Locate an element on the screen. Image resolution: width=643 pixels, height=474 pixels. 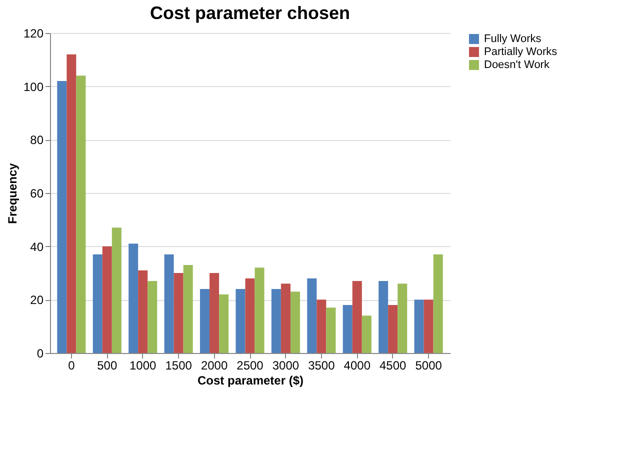
legend-label: Partially Works is located at coordinates (521, 52).